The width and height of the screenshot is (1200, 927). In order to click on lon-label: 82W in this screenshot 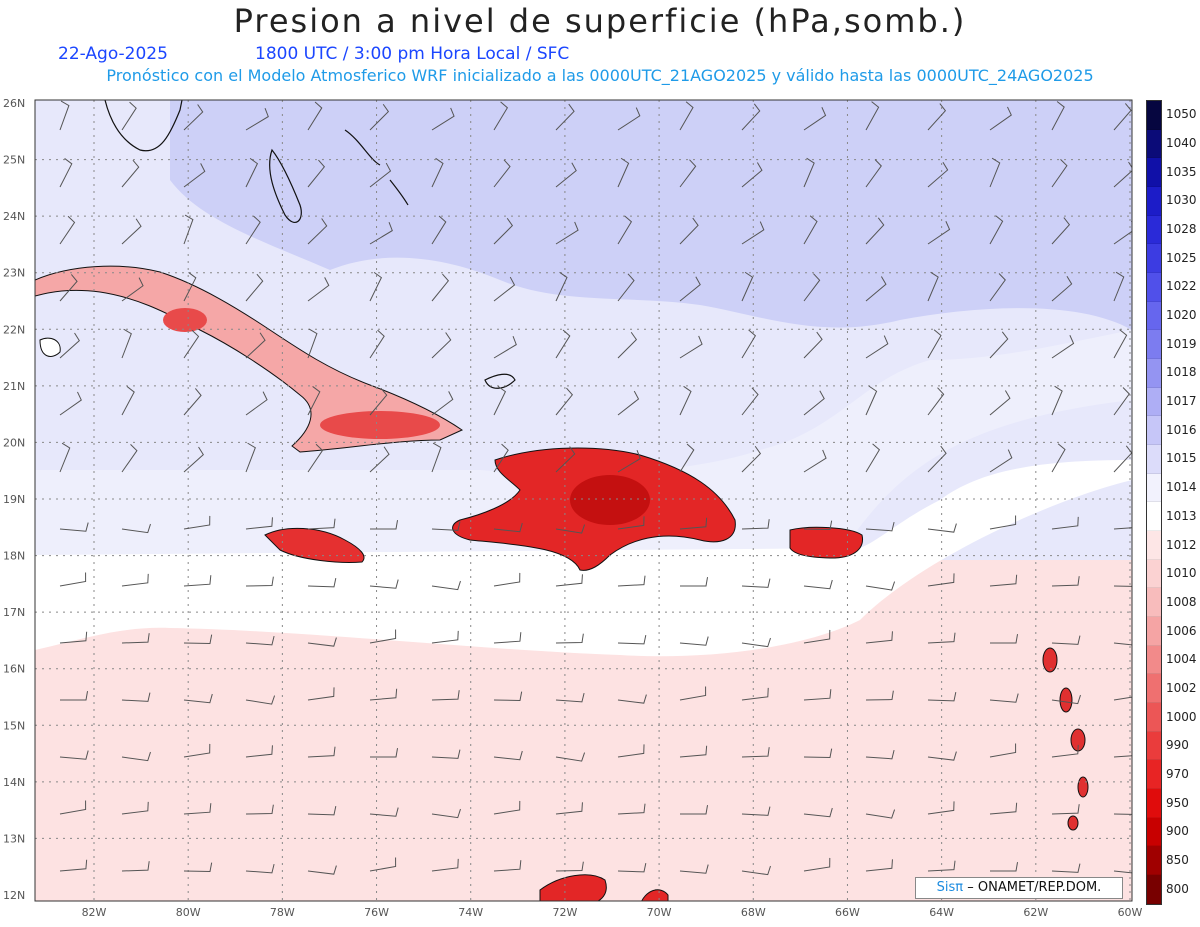, I will do `click(94, 912)`.